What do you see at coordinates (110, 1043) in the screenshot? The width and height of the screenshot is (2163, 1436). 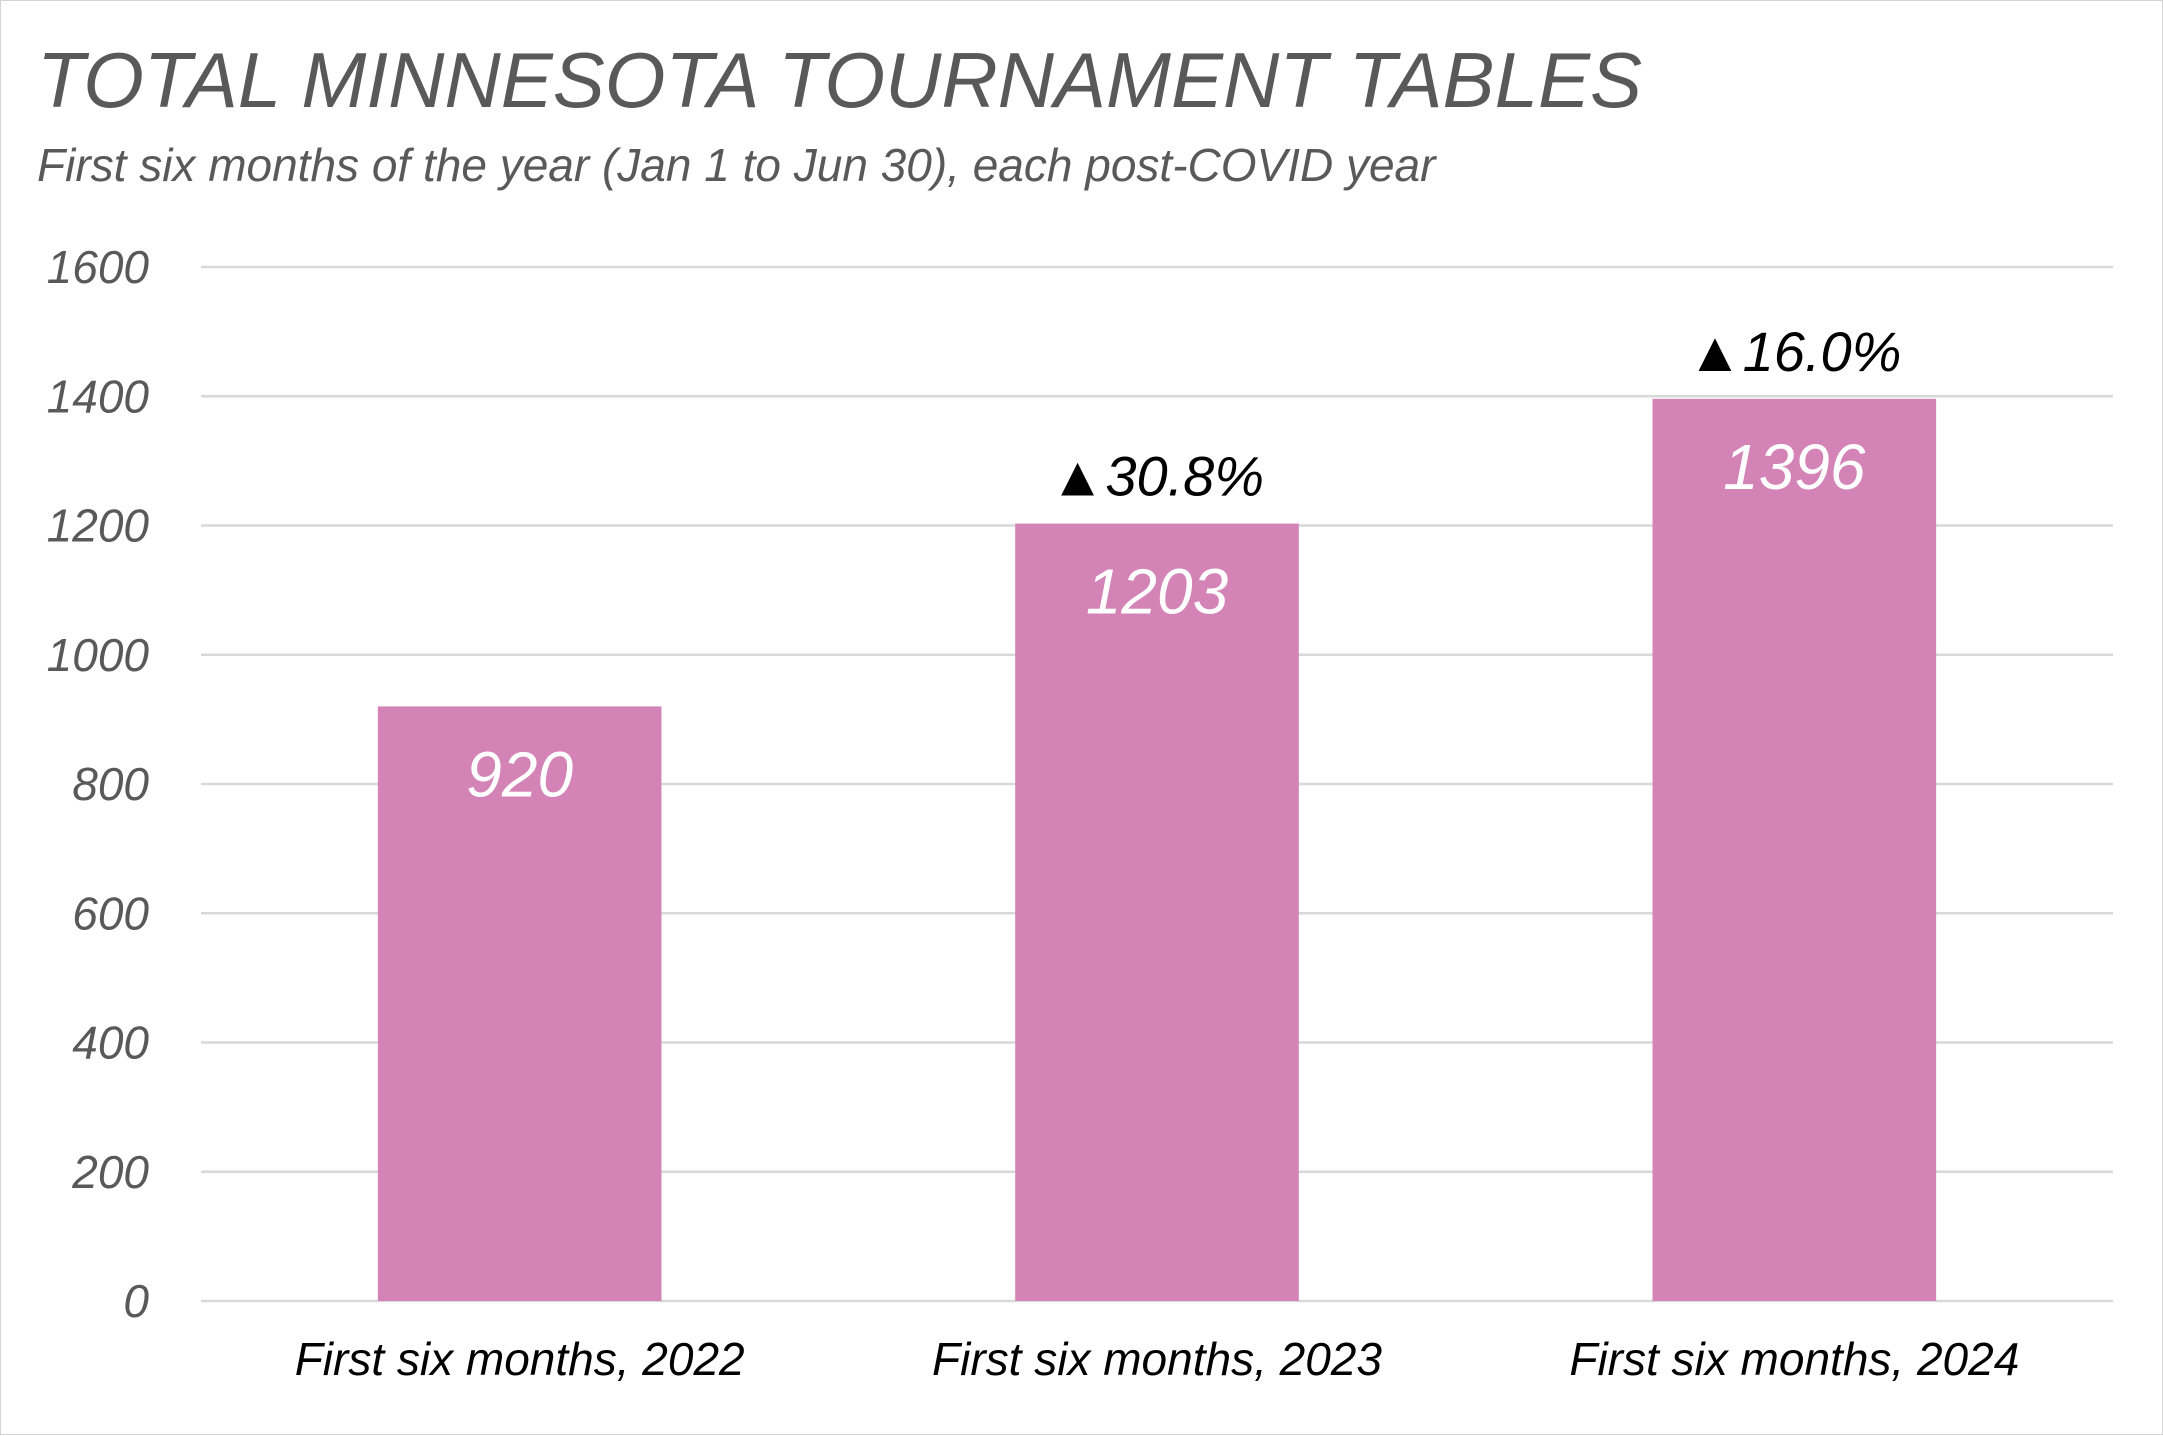 I see `y-tick-label: 400` at bounding box center [110, 1043].